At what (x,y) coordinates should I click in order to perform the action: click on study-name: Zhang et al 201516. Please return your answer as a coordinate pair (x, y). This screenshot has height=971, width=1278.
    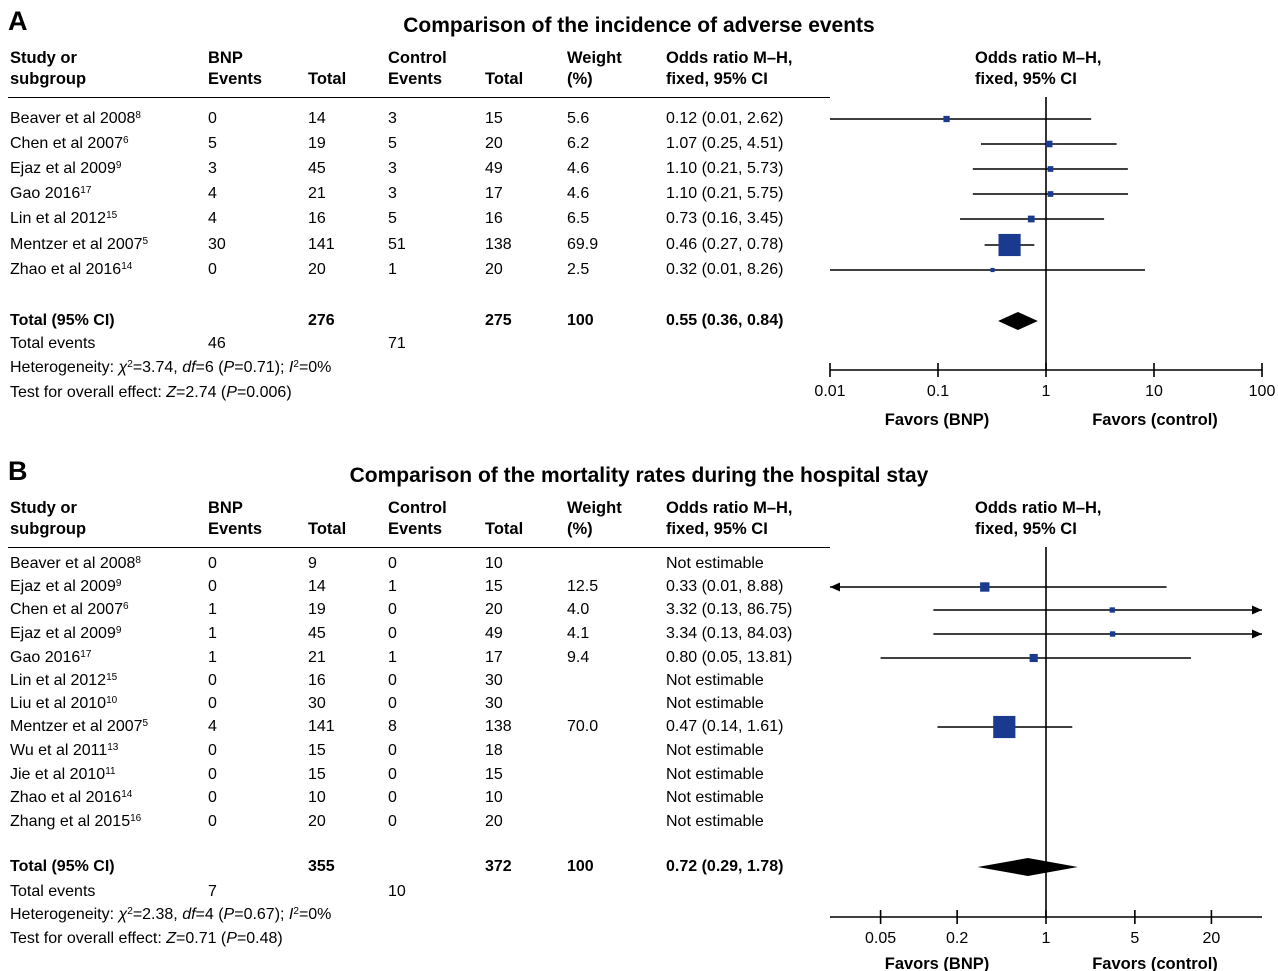
    Looking at the image, I should click on (76, 821).